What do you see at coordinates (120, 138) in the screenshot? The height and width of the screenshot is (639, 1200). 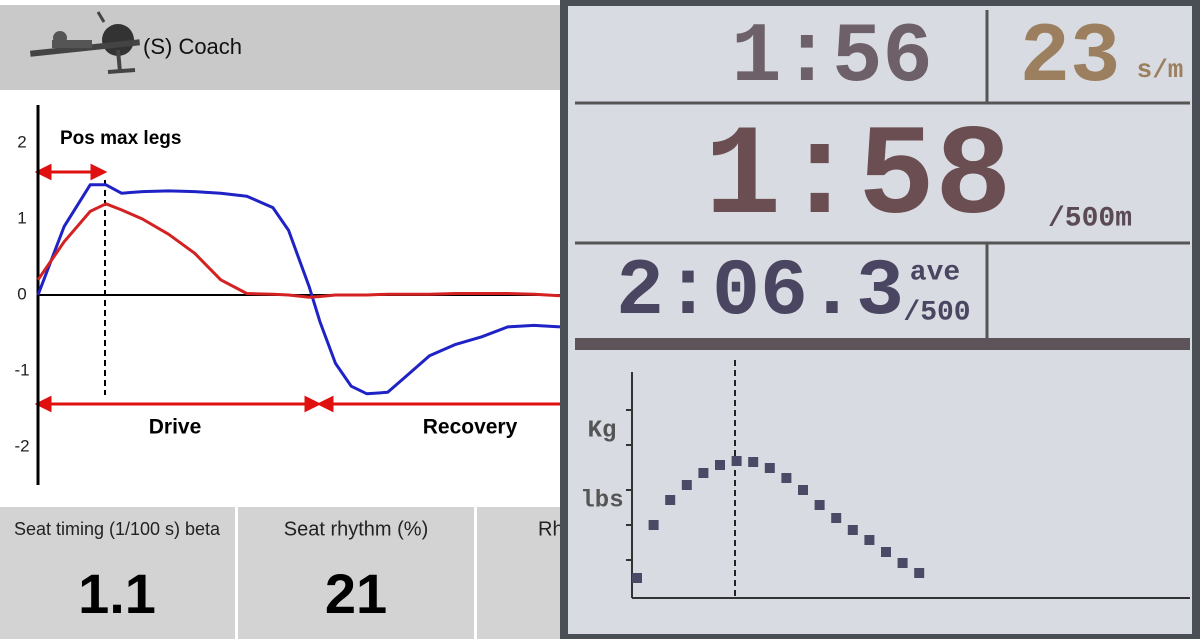 I see `annotation: Pos max legs` at bounding box center [120, 138].